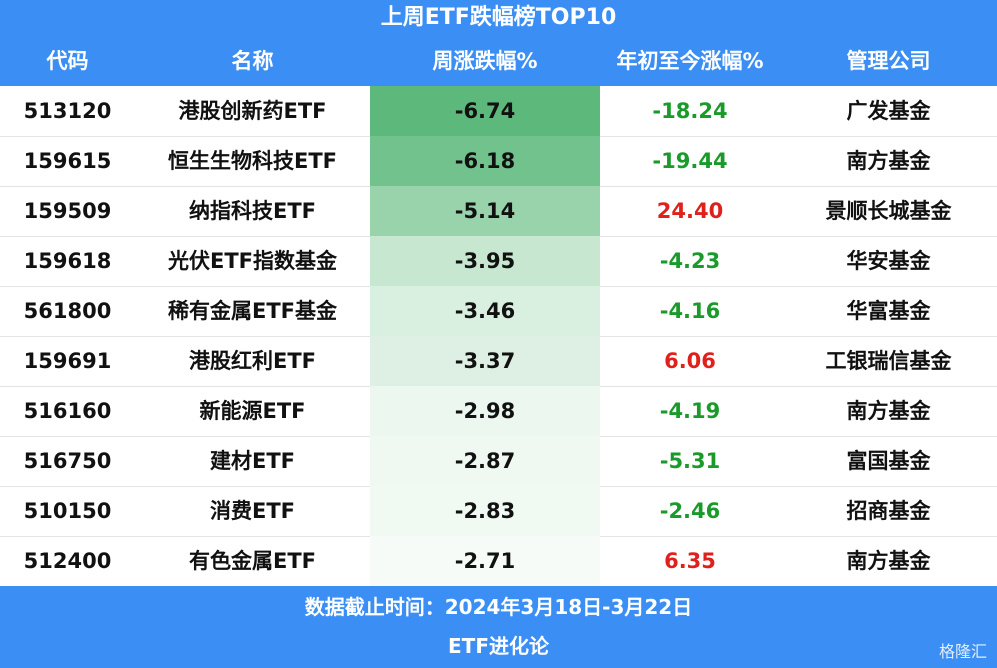  What do you see at coordinates (67, 511) in the screenshot?
I see `code: 510150` at bounding box center [67, 511].